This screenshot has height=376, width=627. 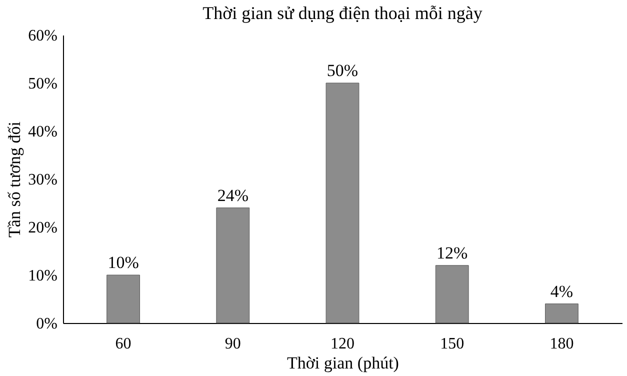 I want to click on x-tick-label: 180, so click(x=562, y=344).